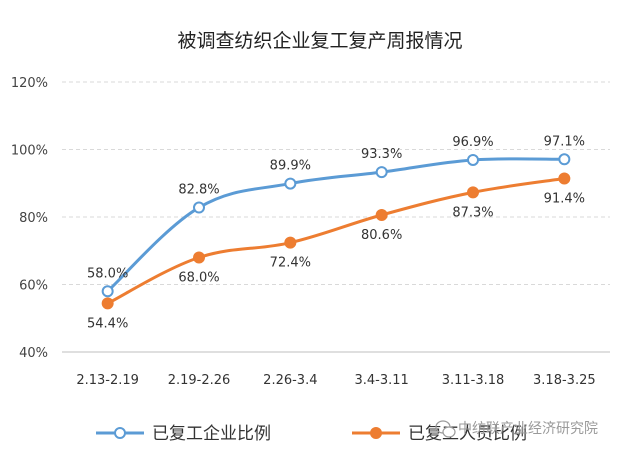  Describe the element at coordinates (33, 286) in the screenshot. I see `y-tick-label: 60%` at that location.